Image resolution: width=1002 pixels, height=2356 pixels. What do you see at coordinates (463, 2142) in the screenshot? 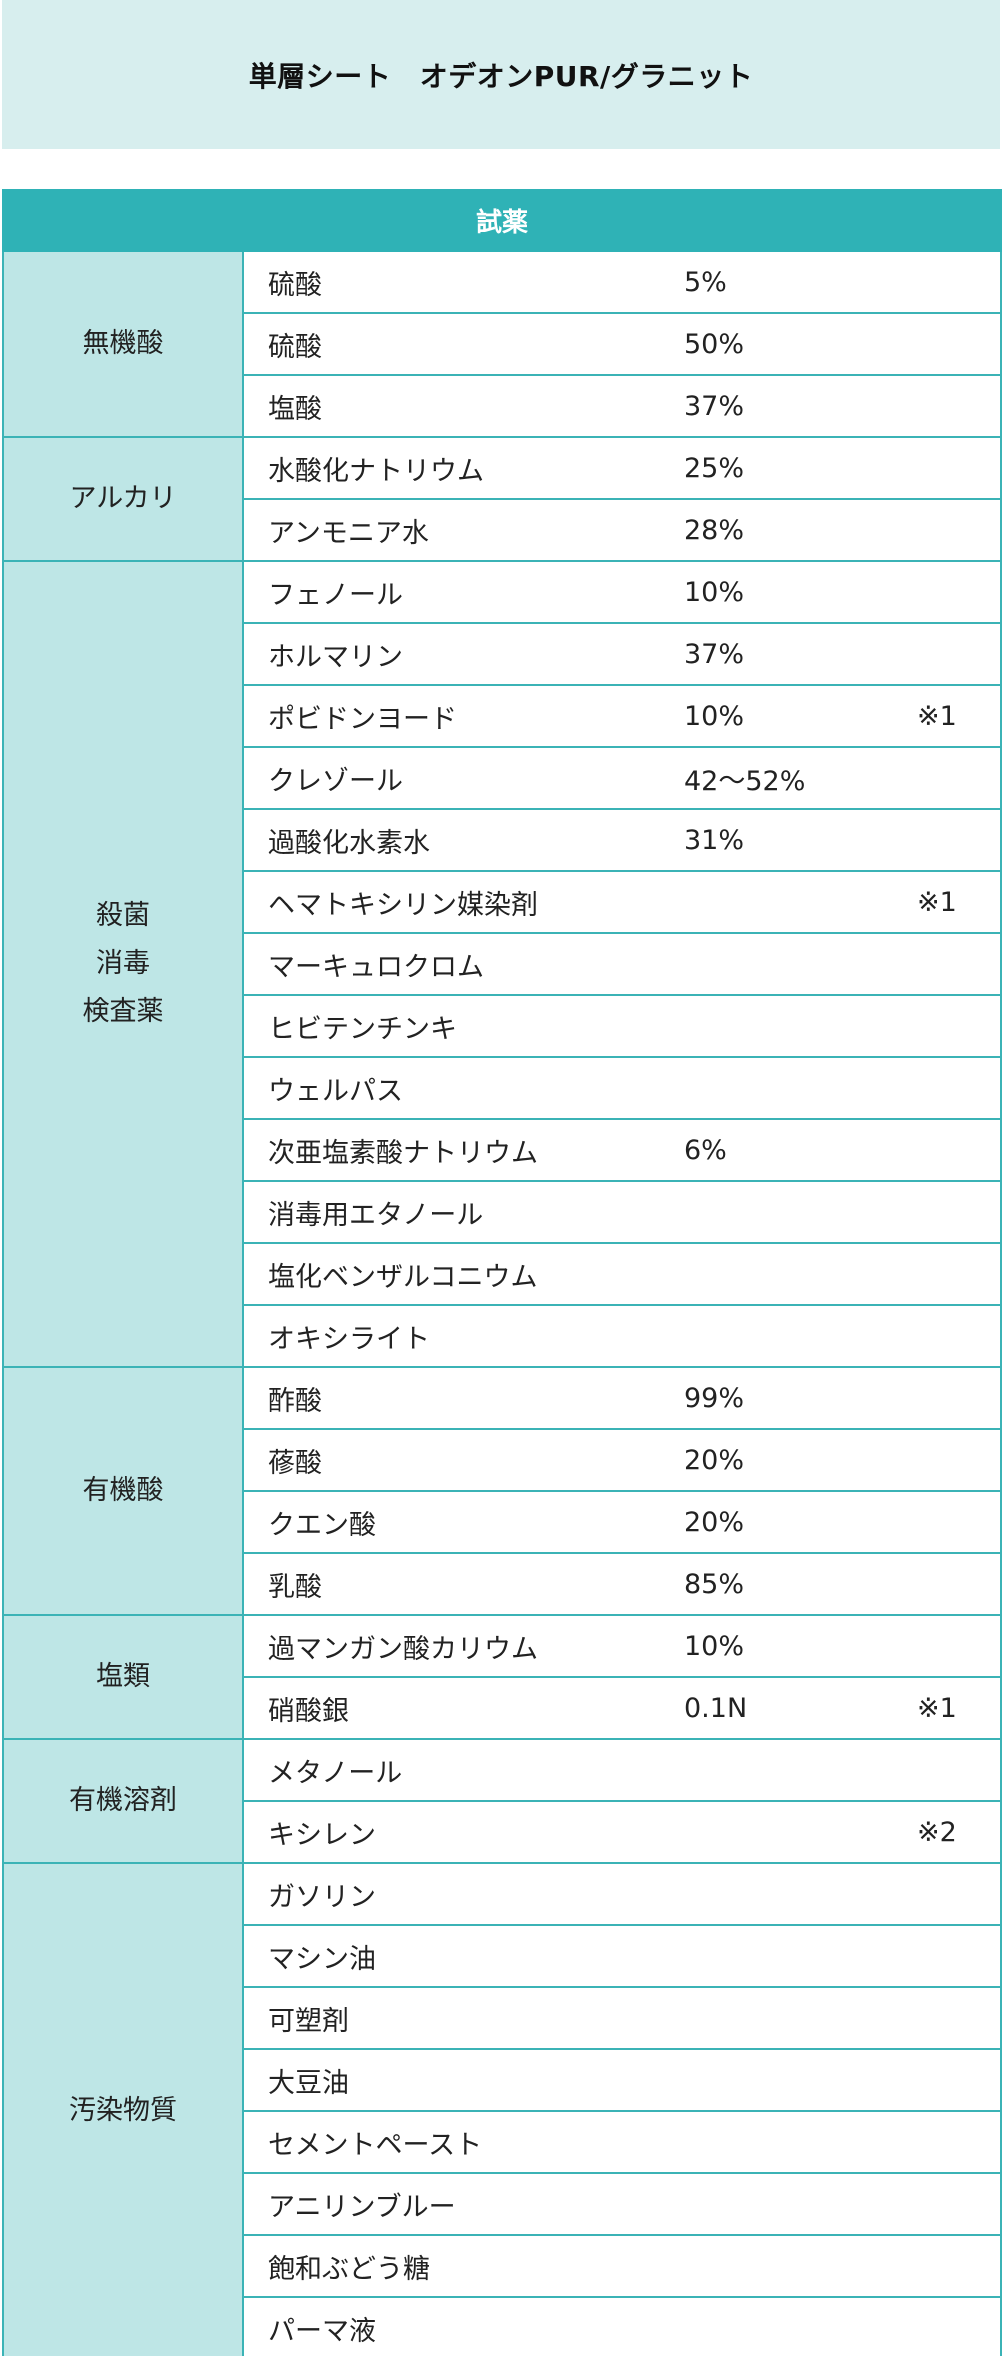
I see `reagent-name: セメントペースト` at bounding box center [463, 2142].